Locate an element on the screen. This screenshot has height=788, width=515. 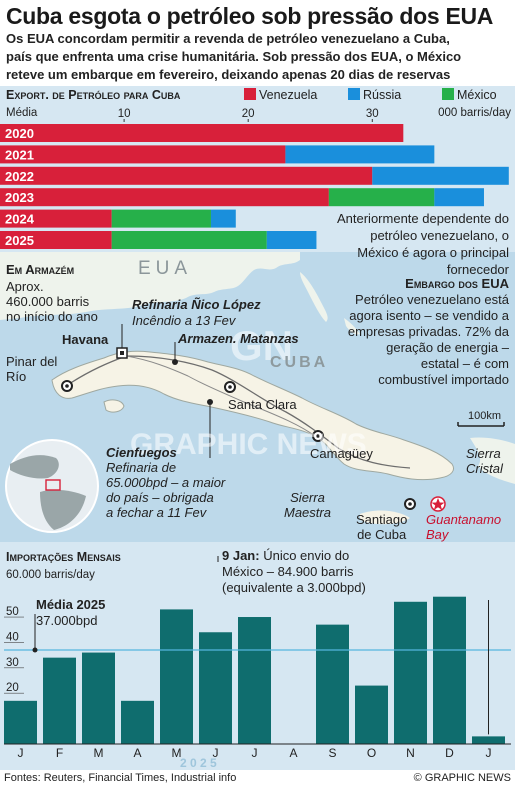
storage-text: Aprox. 460.000 barris no início do ano is located at coordinates (52, 301).